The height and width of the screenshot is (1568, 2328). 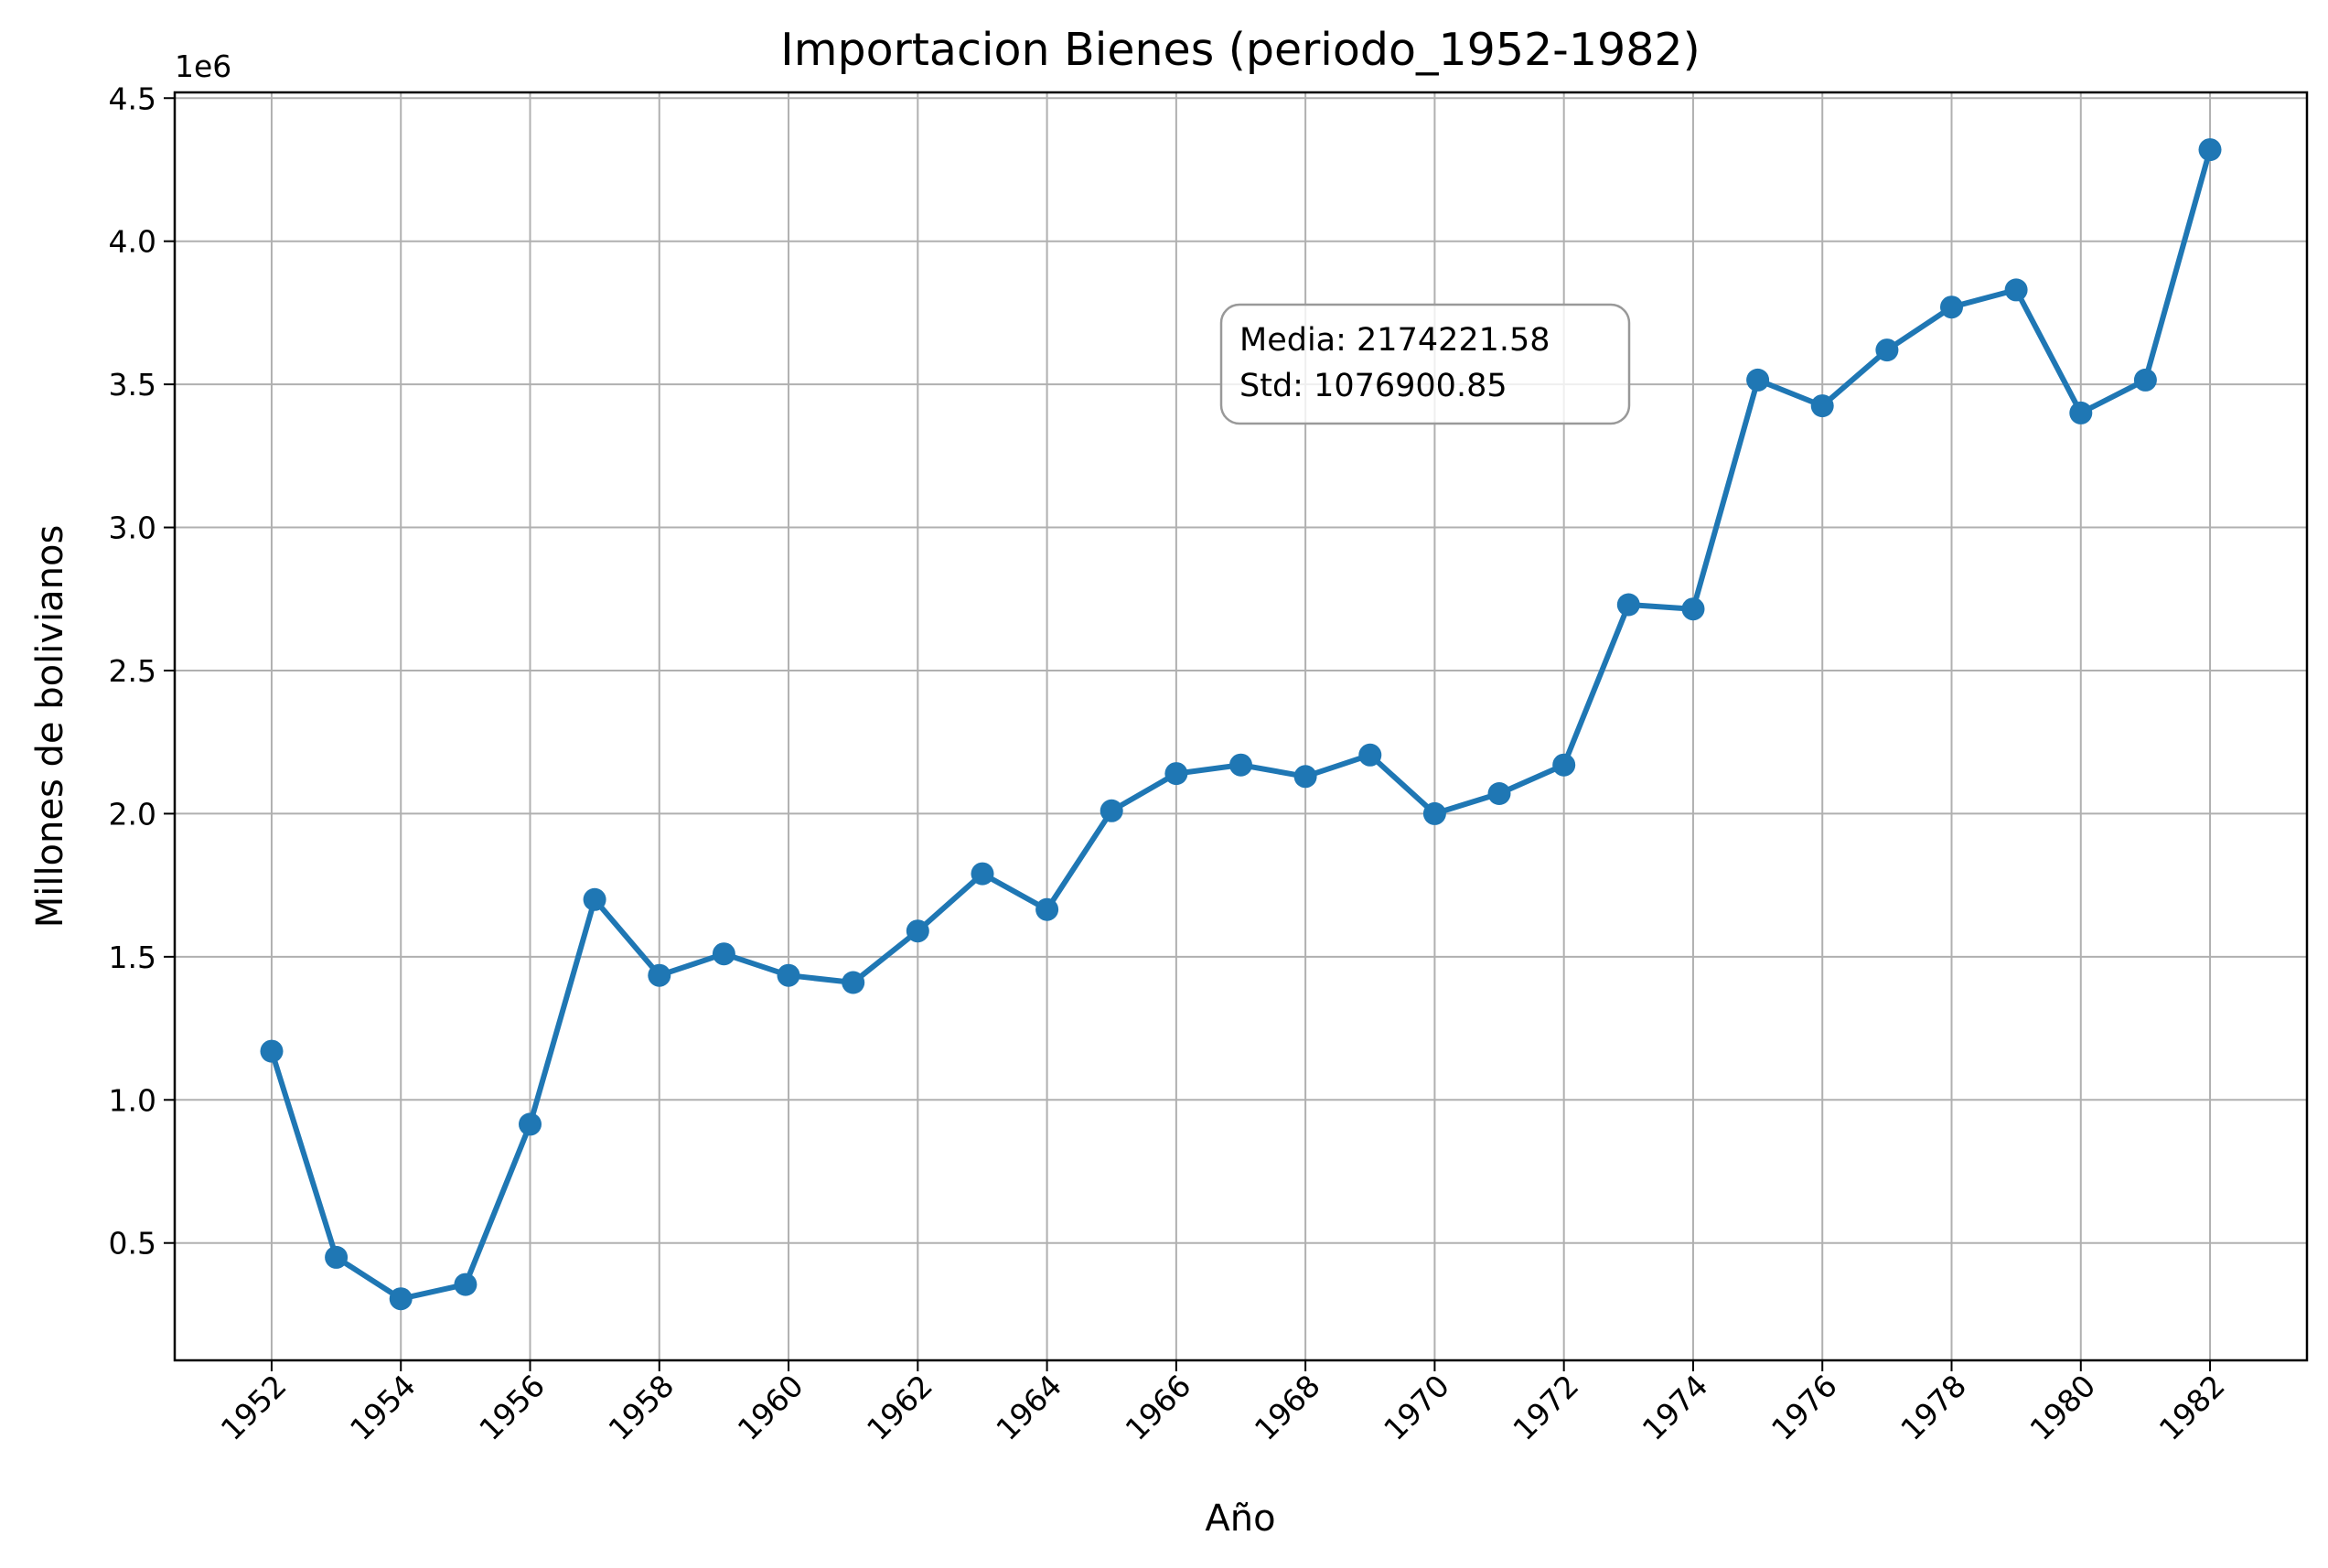 What do you see at coordinates (1394, 340) in the screenshot?
I see `stats-mean-text: Media: 2174221.58` at bounding box center [1394, 340].